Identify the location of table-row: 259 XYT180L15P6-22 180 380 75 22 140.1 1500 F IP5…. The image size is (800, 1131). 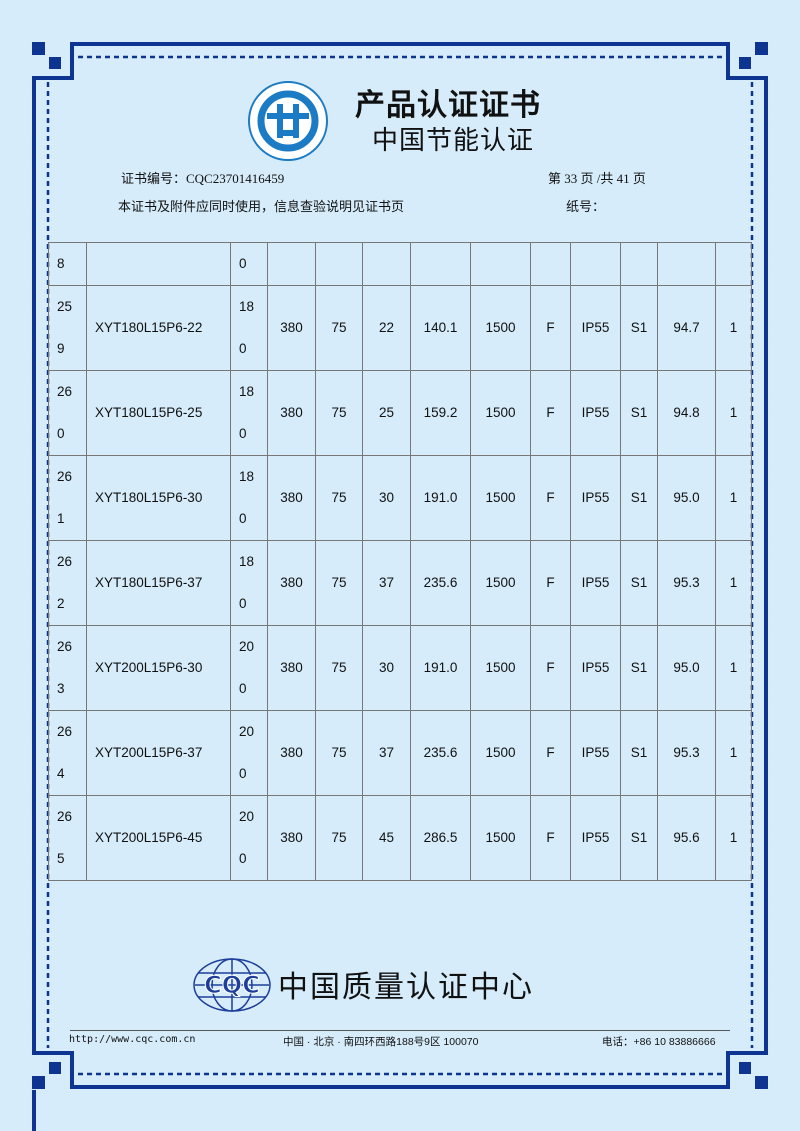
(400, 328).